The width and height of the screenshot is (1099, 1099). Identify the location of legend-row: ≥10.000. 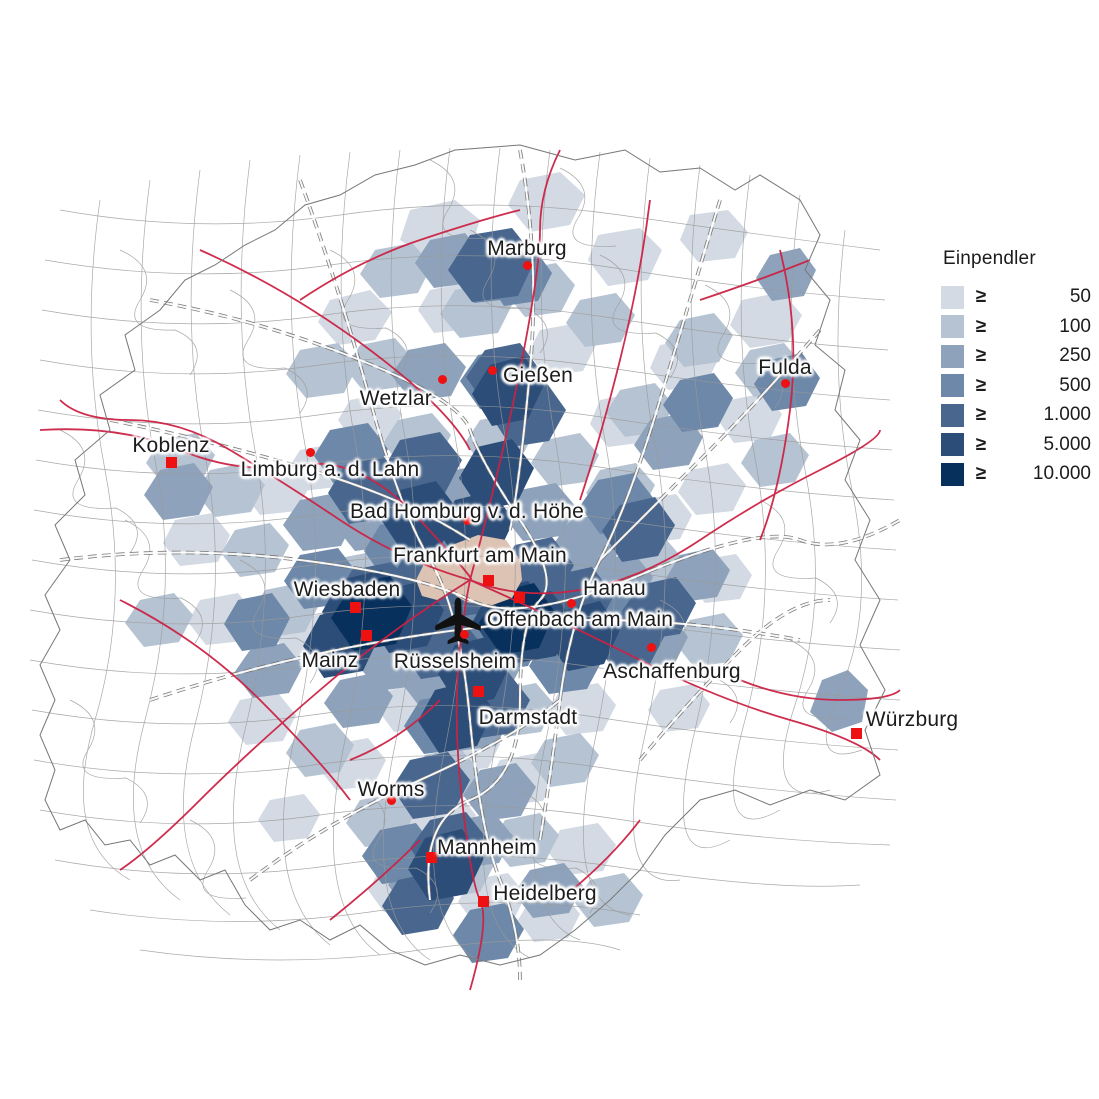
(1017, 474).